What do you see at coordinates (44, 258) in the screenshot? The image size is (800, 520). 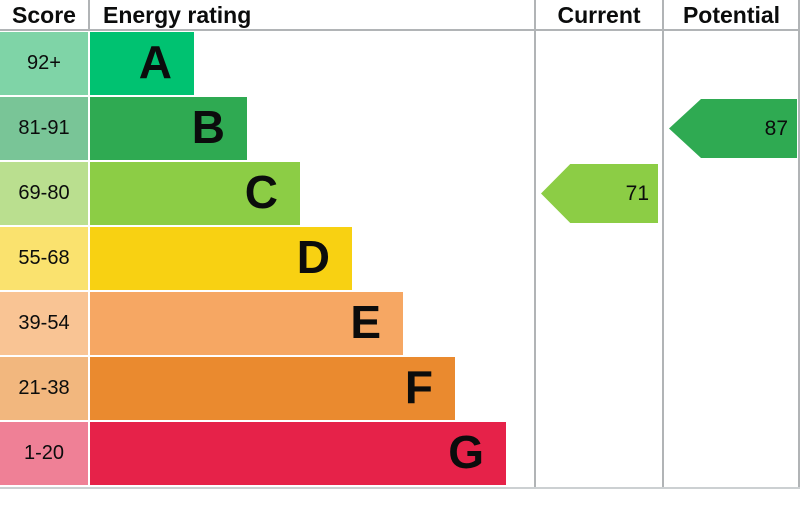 I see `score-range-d: 55-68` at bounding box center [44, 258].